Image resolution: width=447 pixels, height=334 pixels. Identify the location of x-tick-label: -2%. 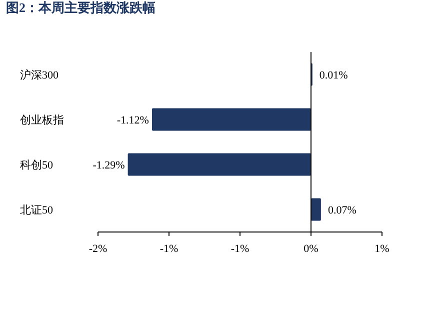
(98, 249).